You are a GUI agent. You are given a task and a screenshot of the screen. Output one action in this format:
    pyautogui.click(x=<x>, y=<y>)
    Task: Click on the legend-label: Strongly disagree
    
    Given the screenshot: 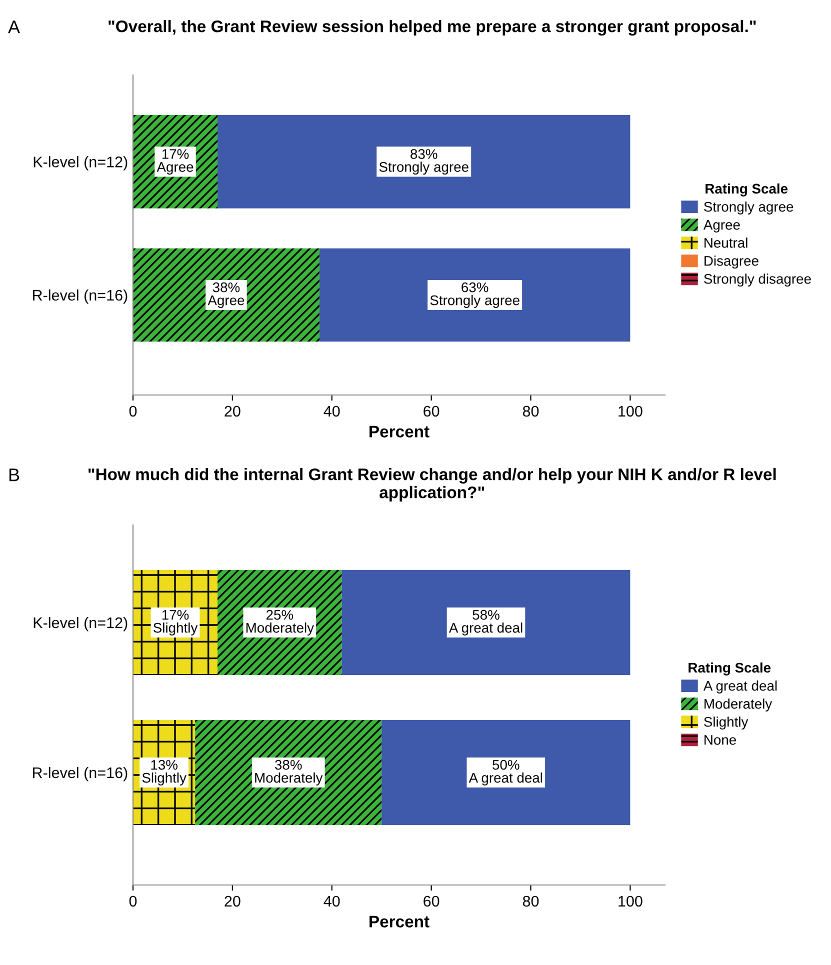 What is the action you would take?
    pyautogui.click(x=757, y=280)
    